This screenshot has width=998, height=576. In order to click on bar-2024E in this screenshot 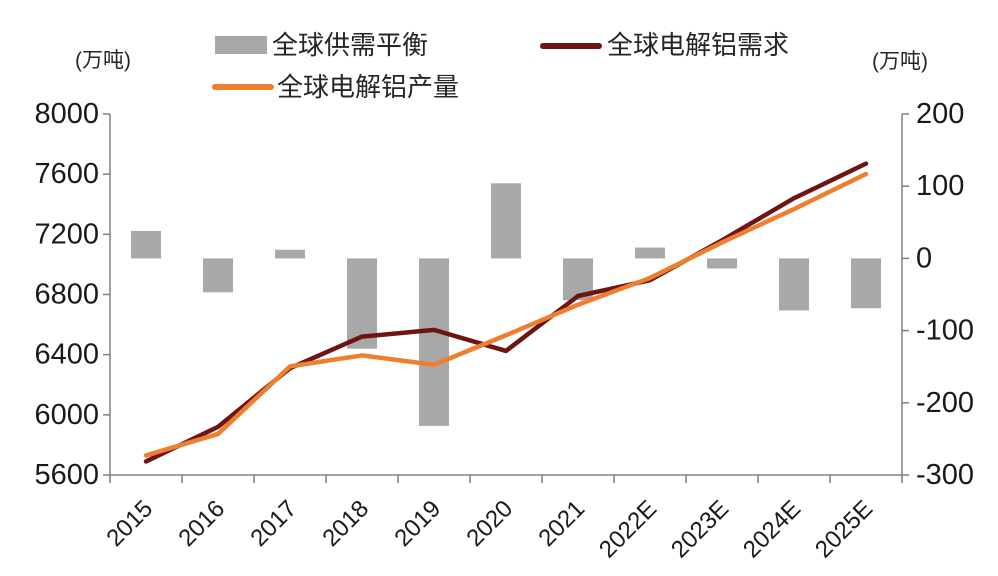, I will do `click(794, 284)`.